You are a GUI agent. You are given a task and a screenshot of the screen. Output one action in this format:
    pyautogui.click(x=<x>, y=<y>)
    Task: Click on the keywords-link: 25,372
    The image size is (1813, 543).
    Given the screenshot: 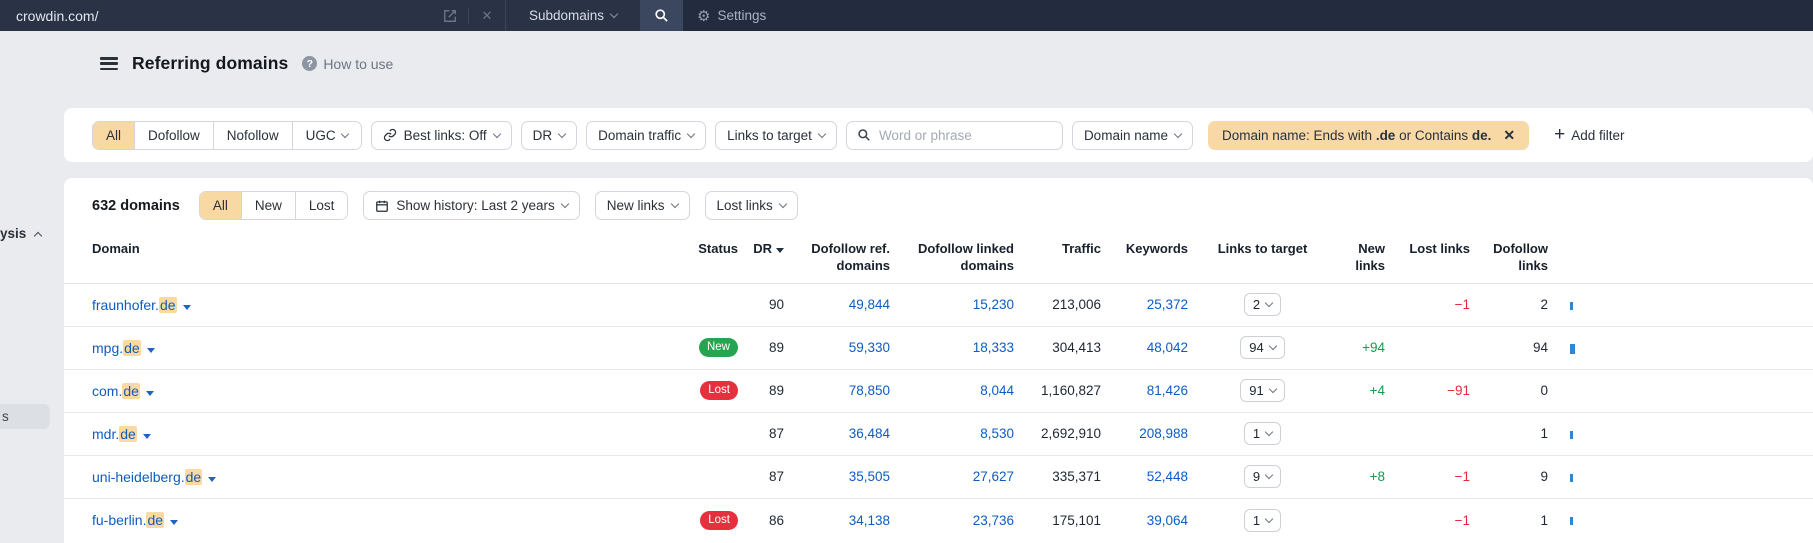 What is the action you would take?
    pyautogui.click(x=1167, y=305)
    